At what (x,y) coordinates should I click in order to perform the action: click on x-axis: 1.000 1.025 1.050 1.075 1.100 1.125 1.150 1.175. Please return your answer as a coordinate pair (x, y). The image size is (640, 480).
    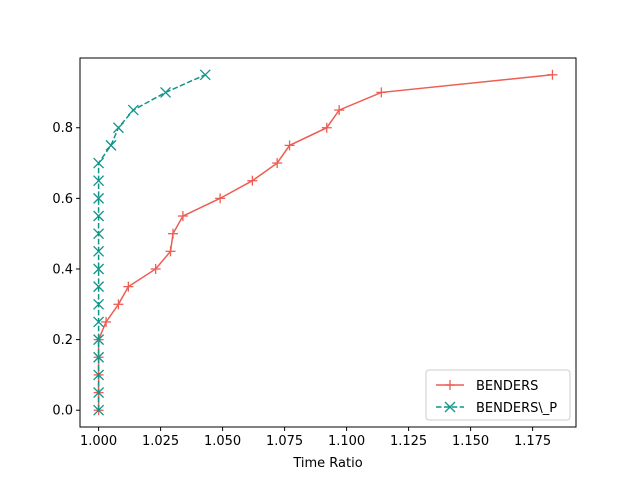
    Looking at the image, I should click on (315, 438).